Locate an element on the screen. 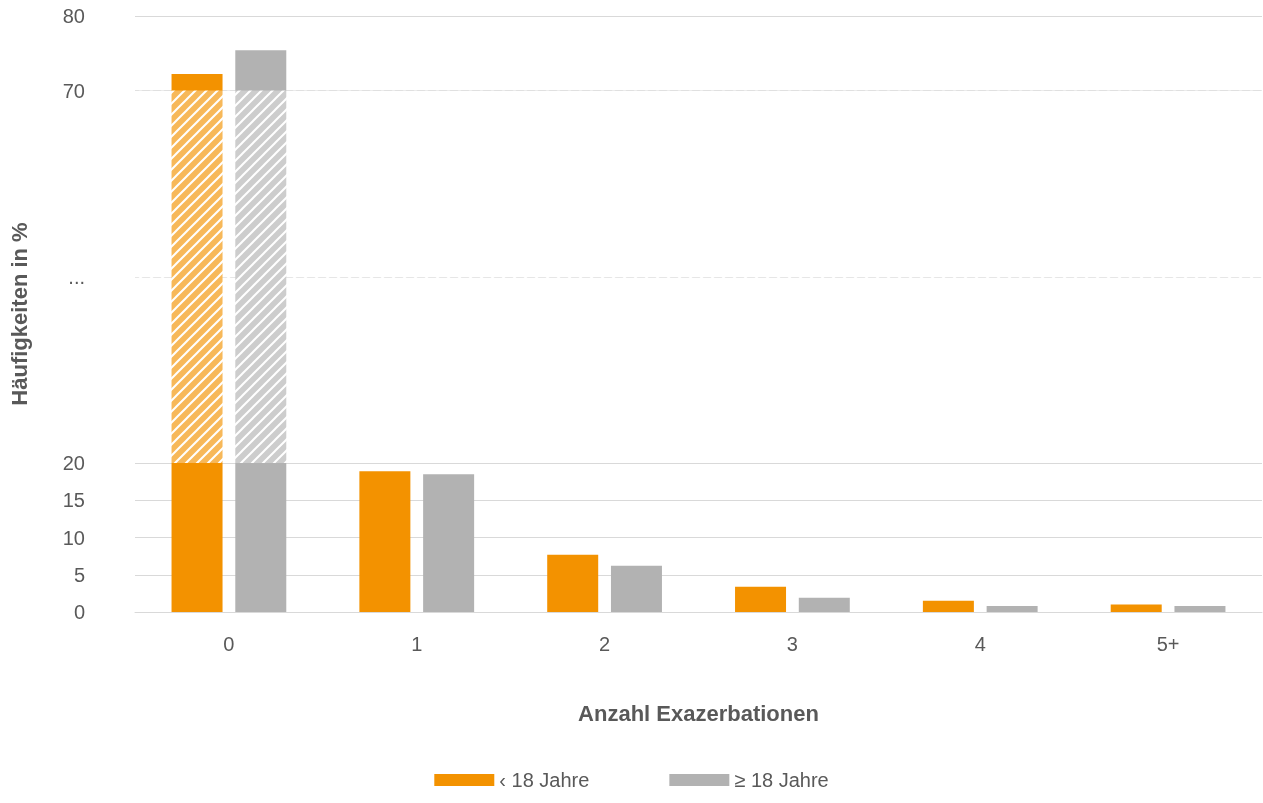 This screenshot has height=803, width=1263. legend-label: ‹ 18 Jahre is located at coordinates (544, 780).